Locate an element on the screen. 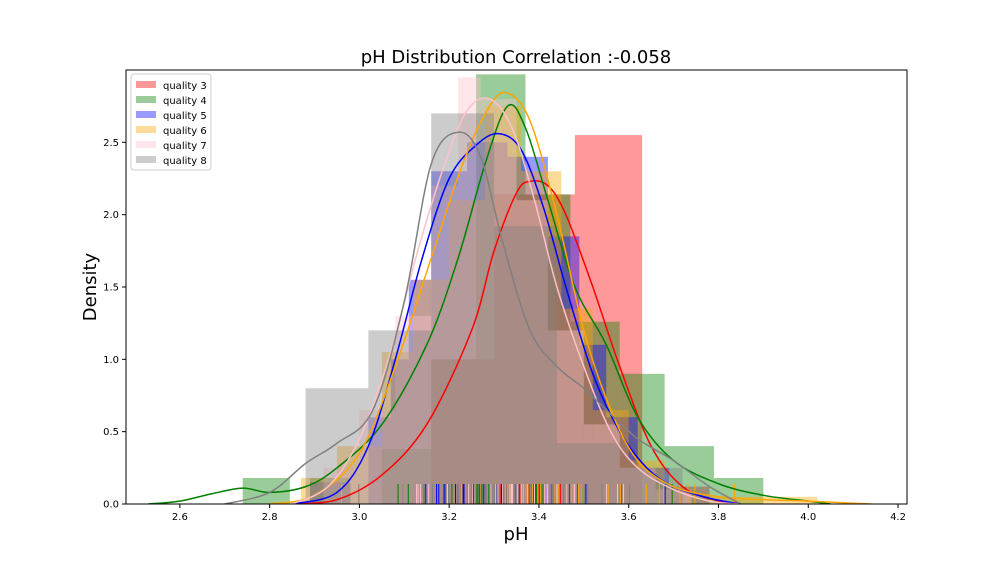  y-tick-label: 0.5 is located at coordinates (111, 432).